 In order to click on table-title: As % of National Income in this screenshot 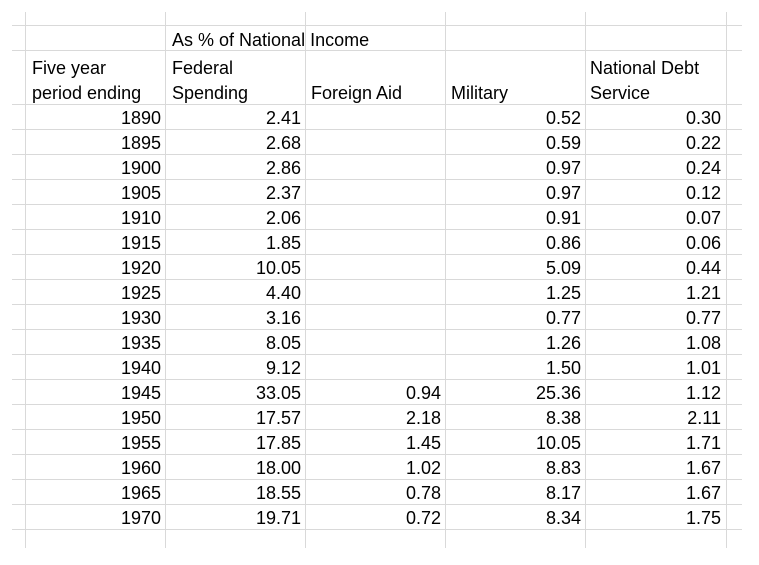, I will do `click(271, 40)`.